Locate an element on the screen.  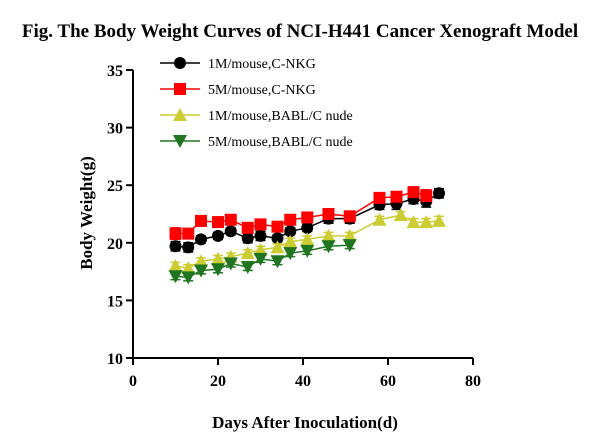
legend-label: 5M/mouse,BABL/C nude is located at coordinates (280, 142).